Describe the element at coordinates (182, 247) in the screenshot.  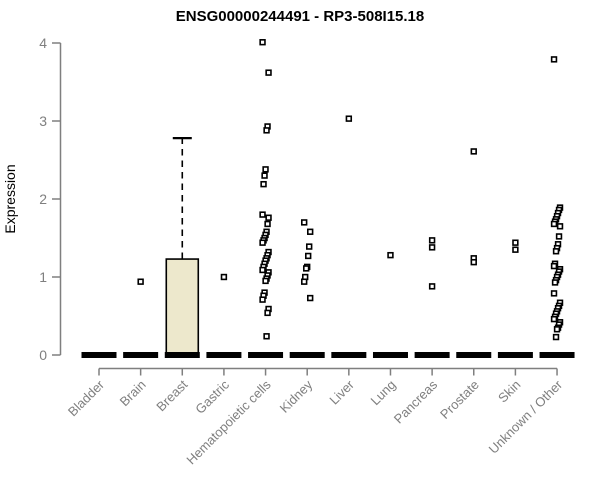
I see `category-breast` at that location.